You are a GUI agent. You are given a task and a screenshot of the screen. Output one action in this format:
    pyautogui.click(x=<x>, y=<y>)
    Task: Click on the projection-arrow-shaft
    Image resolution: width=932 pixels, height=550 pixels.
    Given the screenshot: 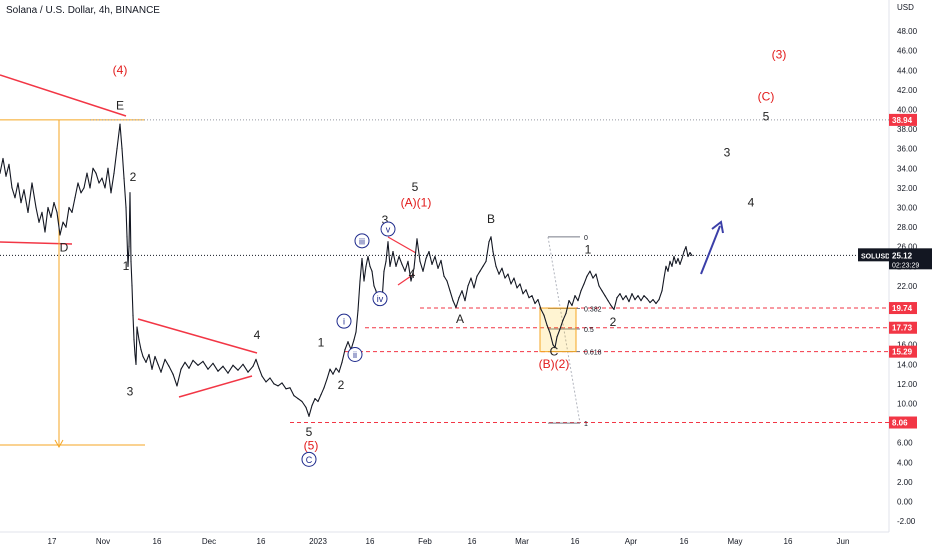 What is the action you would take?
    pyautogui.click(x=710, y=250)
    